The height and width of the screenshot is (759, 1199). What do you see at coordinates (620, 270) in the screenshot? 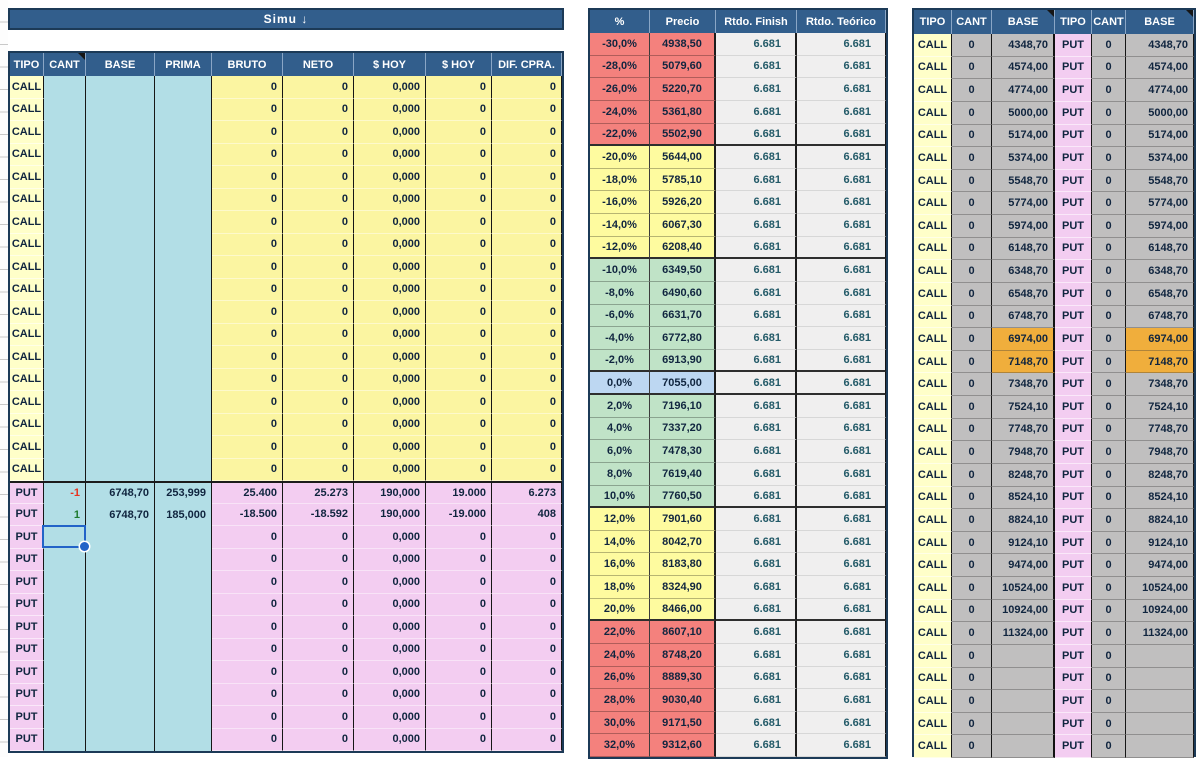
I see `pct-cell: -10,0%` at bounding box center [620, 270].